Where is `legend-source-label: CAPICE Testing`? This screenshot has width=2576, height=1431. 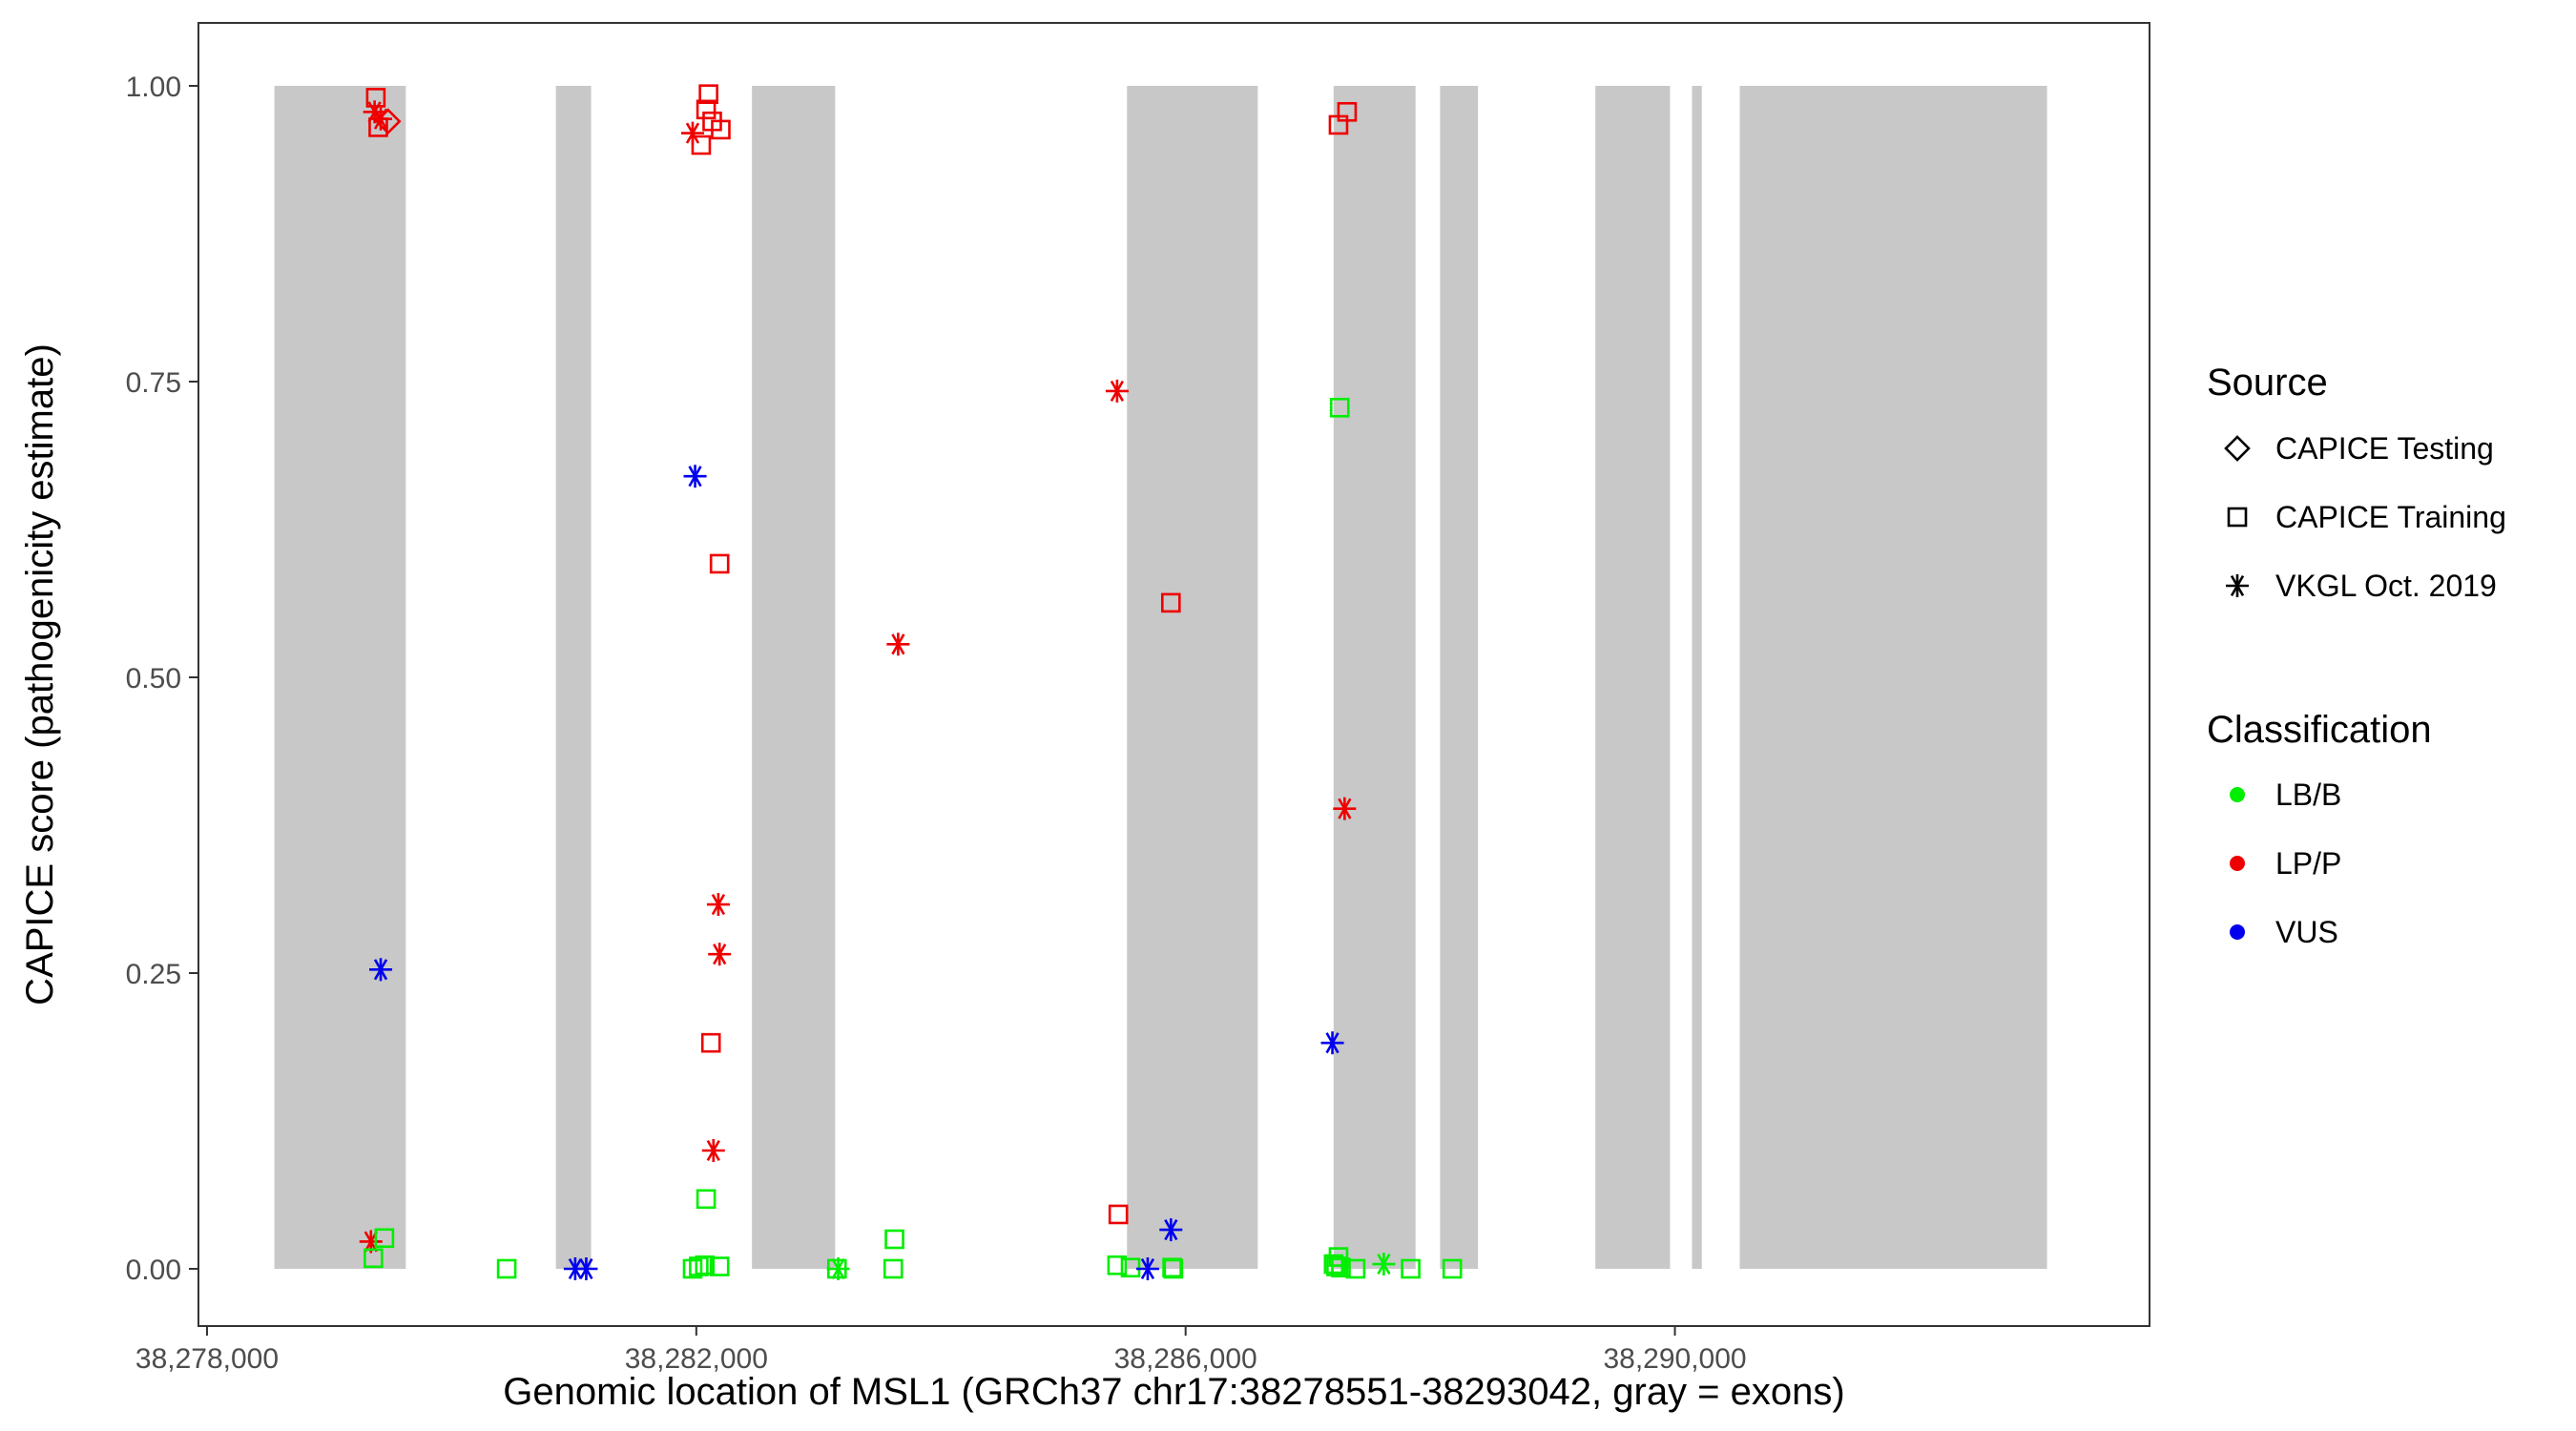
legend-source-label: CAPICE Testing is located at coordinates (2384, 448).